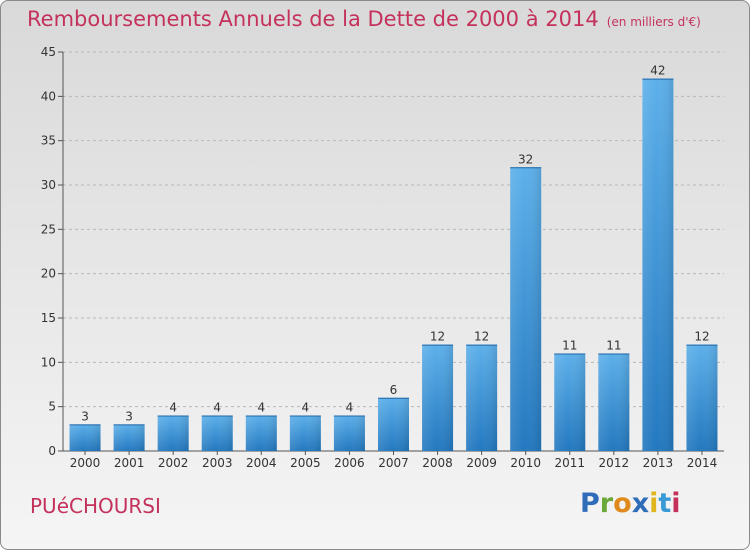 The height and width of the screenshot is (550, 750). I want to click on logo-letter: o, so click(622, 503).